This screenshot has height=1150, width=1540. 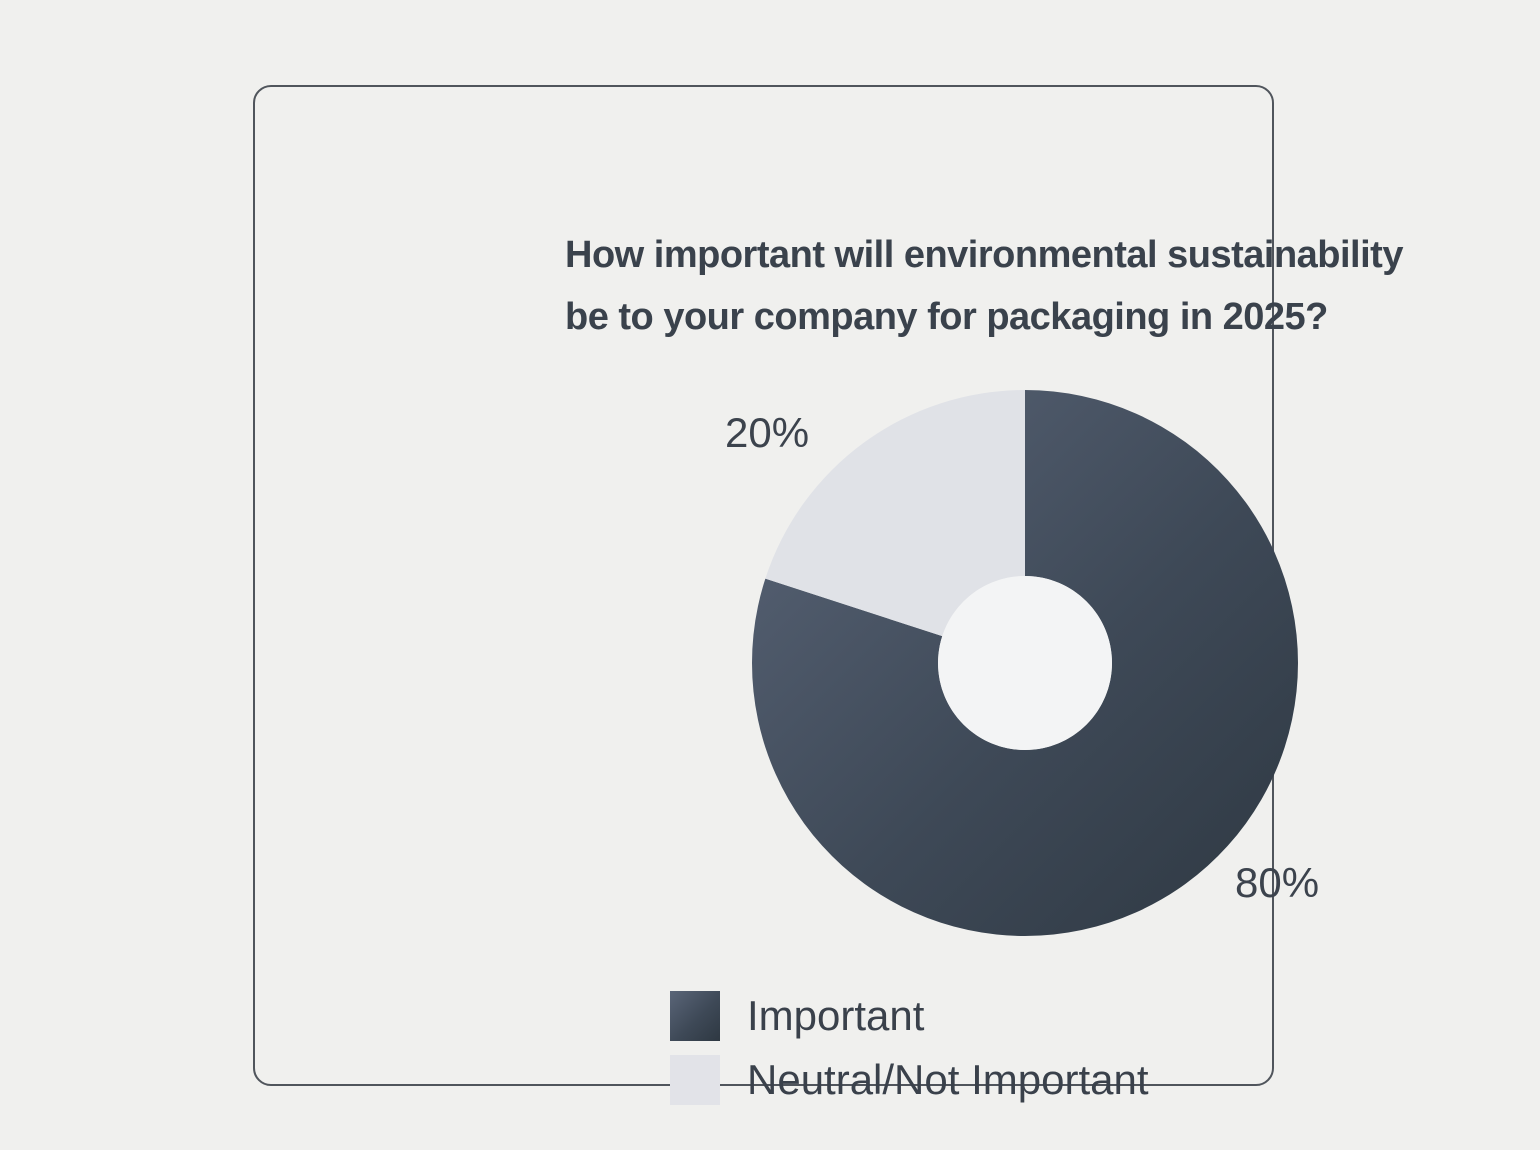 I want to click on legend-label-neutral: Neutral/Not Important, so click(x=948, y=1079).